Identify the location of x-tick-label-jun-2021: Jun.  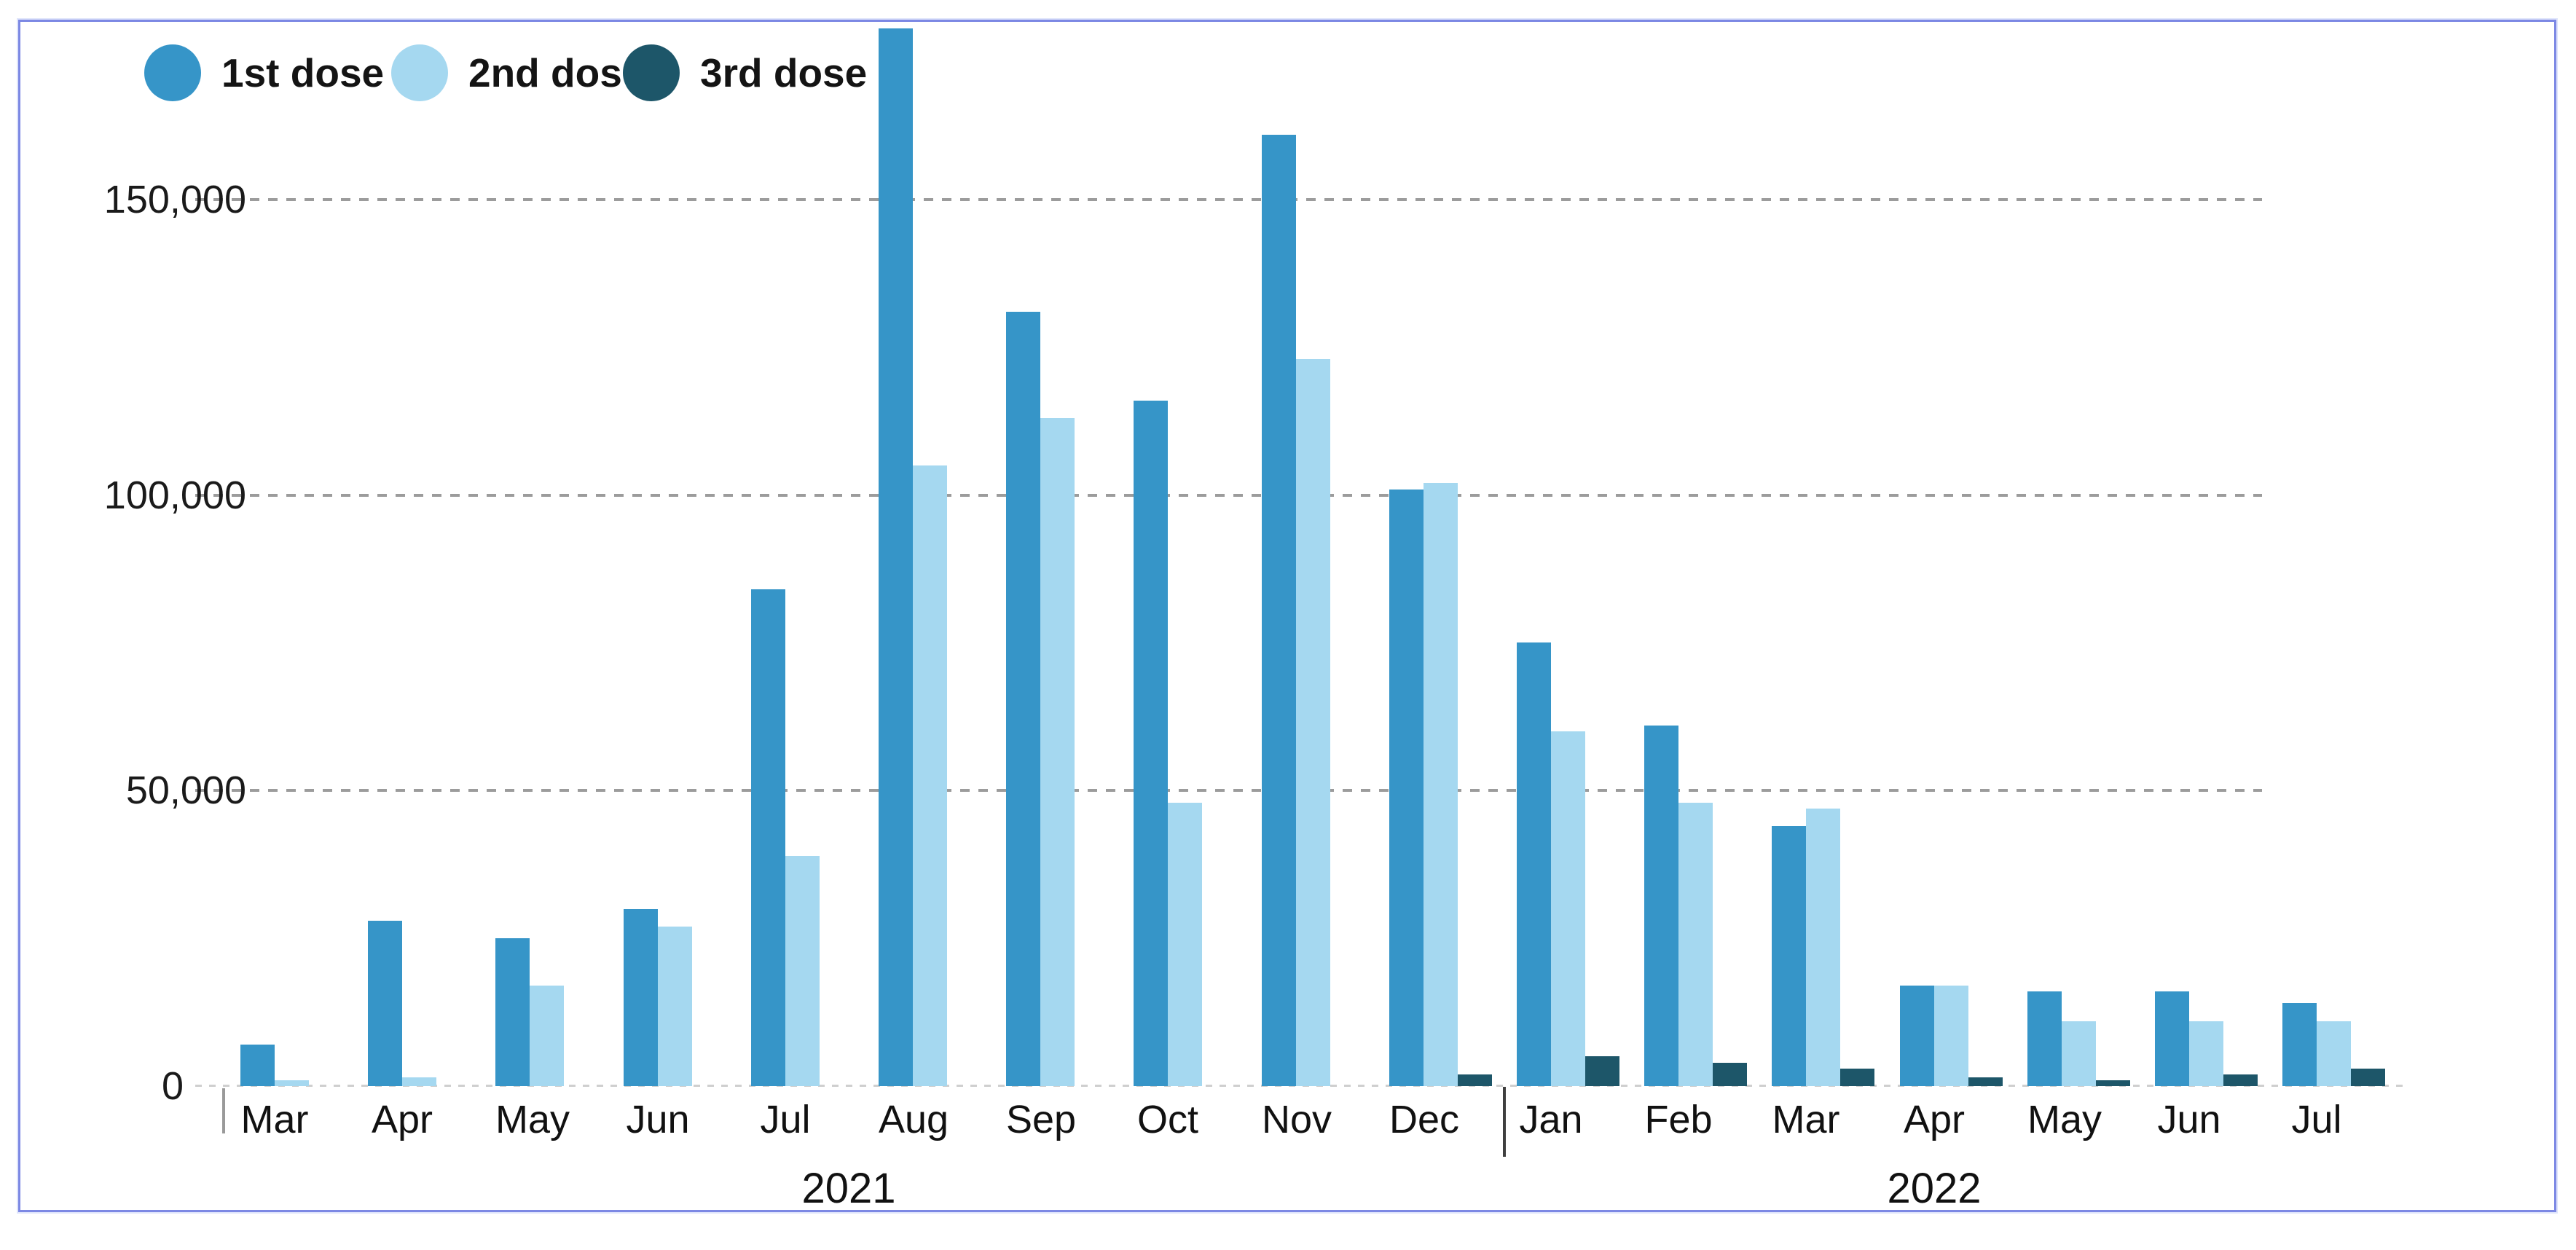
(658, 1119).